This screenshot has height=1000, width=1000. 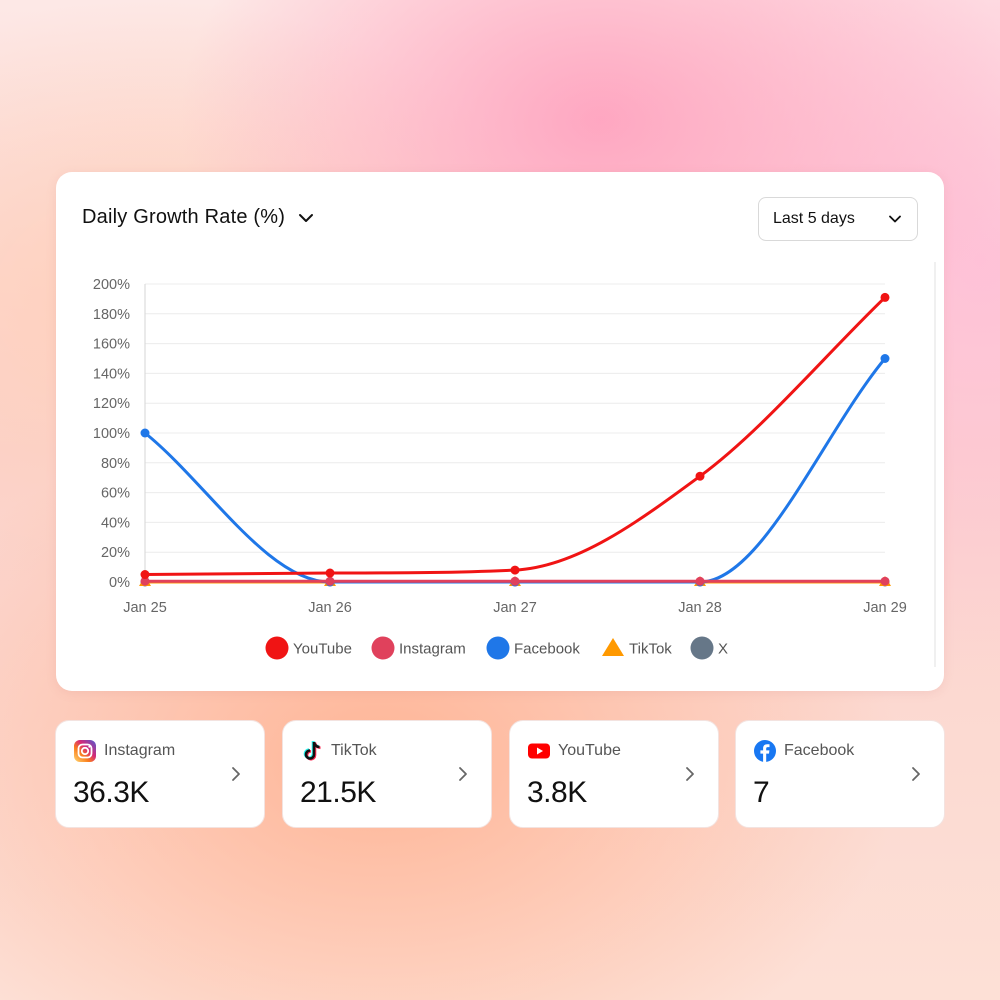 What do you see at coordinates (115, 553) in the screenshot?
I see `y-tick-label: 20%` at bounding box center [115, 553].